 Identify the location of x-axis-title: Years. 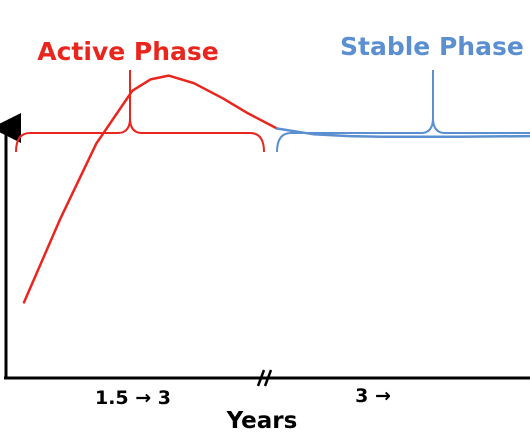
(262, 421).